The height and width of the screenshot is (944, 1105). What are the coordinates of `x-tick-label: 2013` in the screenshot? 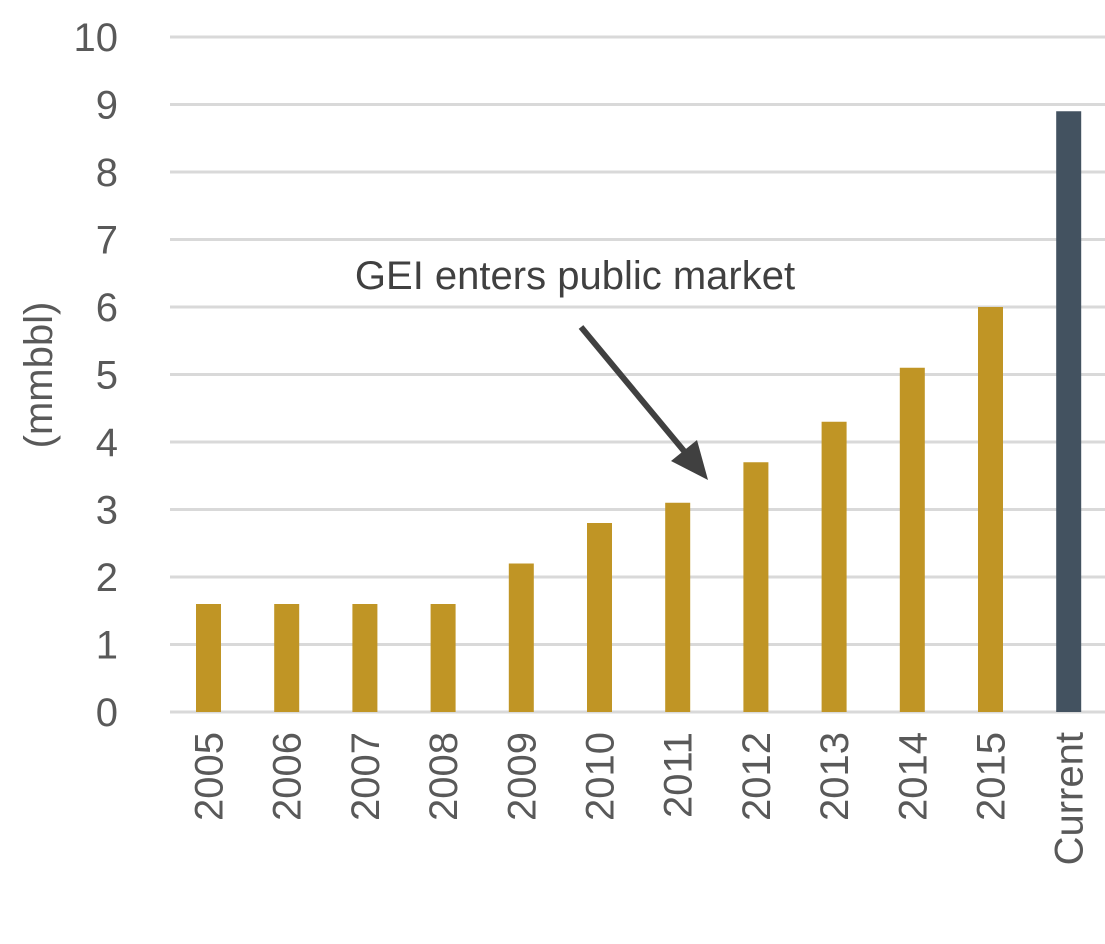 It's located at (835, 776).